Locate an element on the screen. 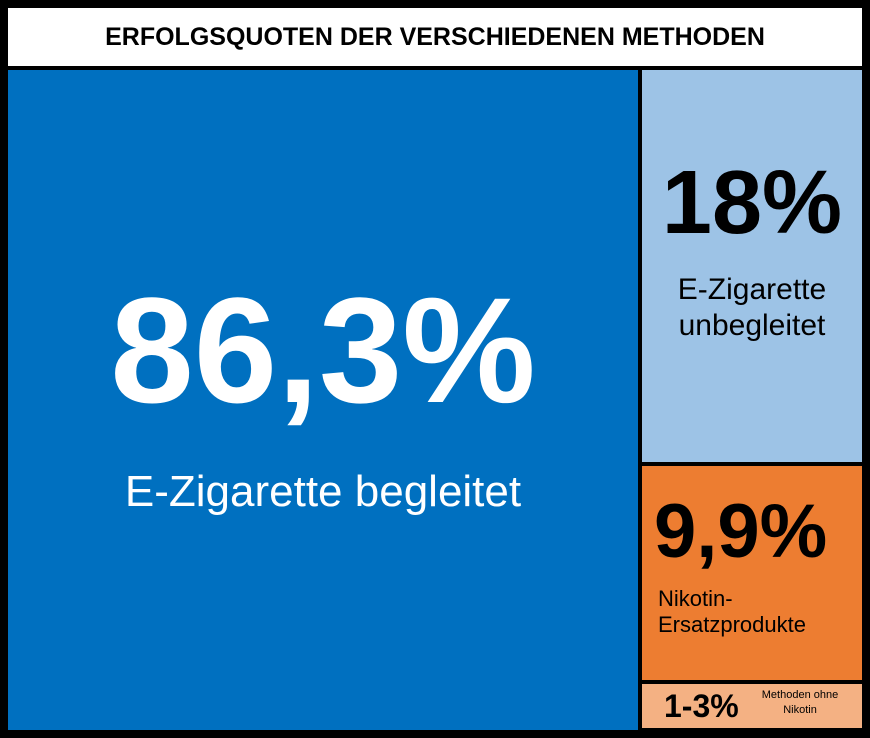 This screenshot has width=870, height=738. tile: 9,9% Nikotin-Ersatzprodukte is located at coordinates (752, 573).